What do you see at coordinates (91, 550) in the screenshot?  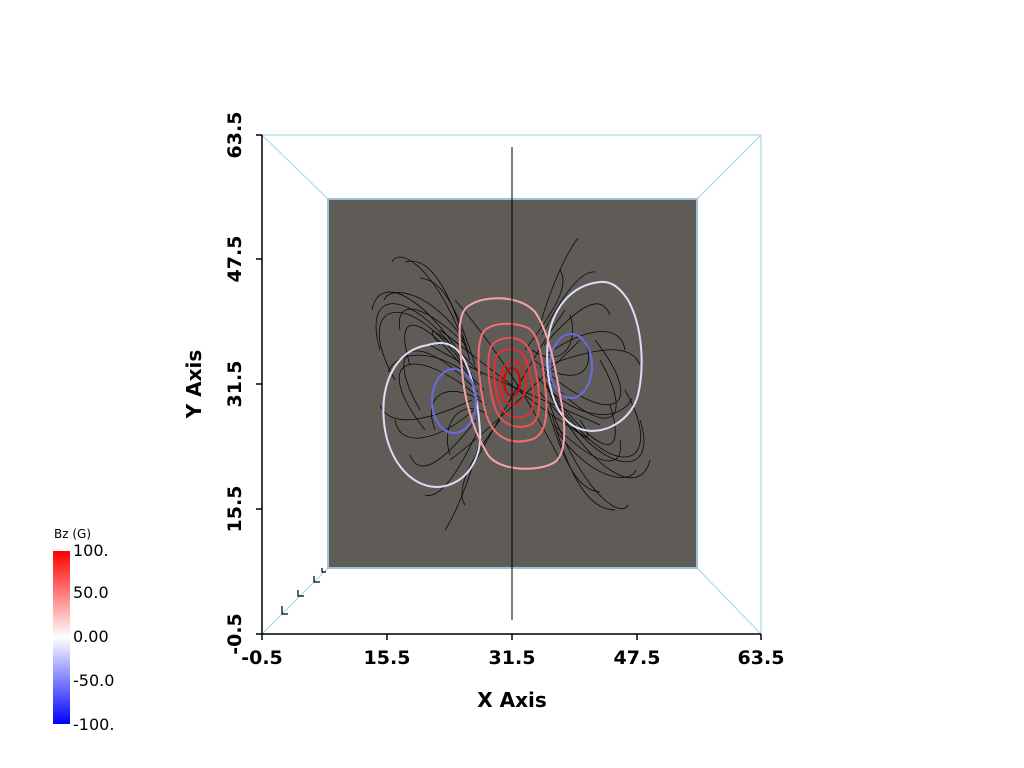 I see `colorbar-label: 100.` at bounding box center [91, 550].